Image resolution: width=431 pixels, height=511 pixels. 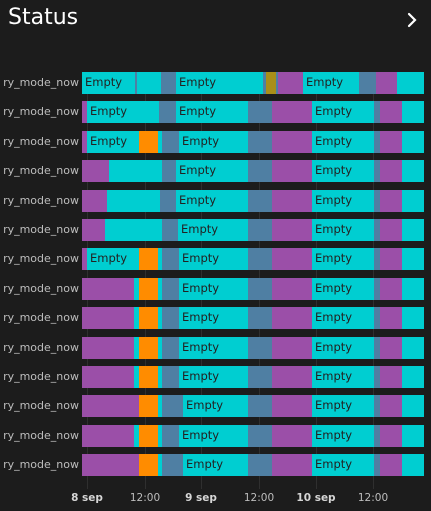 I want to click on chevron-right-icon, so click(x=412, y=20).